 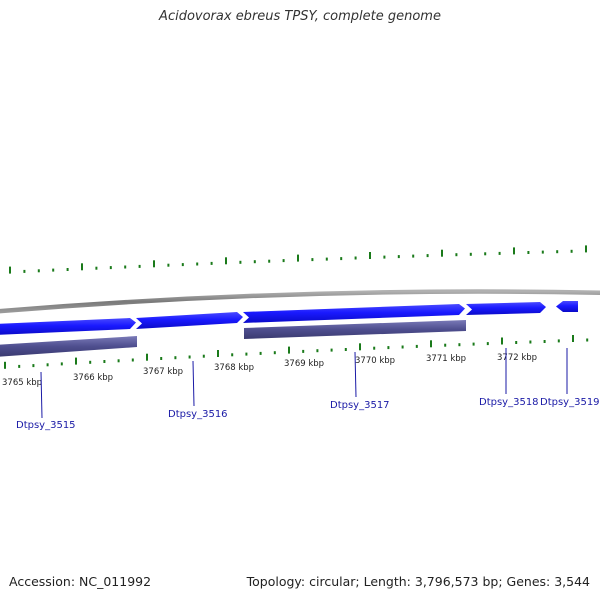 What do you see at coordinates (509, 402) in the screenshot?
I see `gene-label-3518: Dtpsy_3518` at bounding box center [509, 402].